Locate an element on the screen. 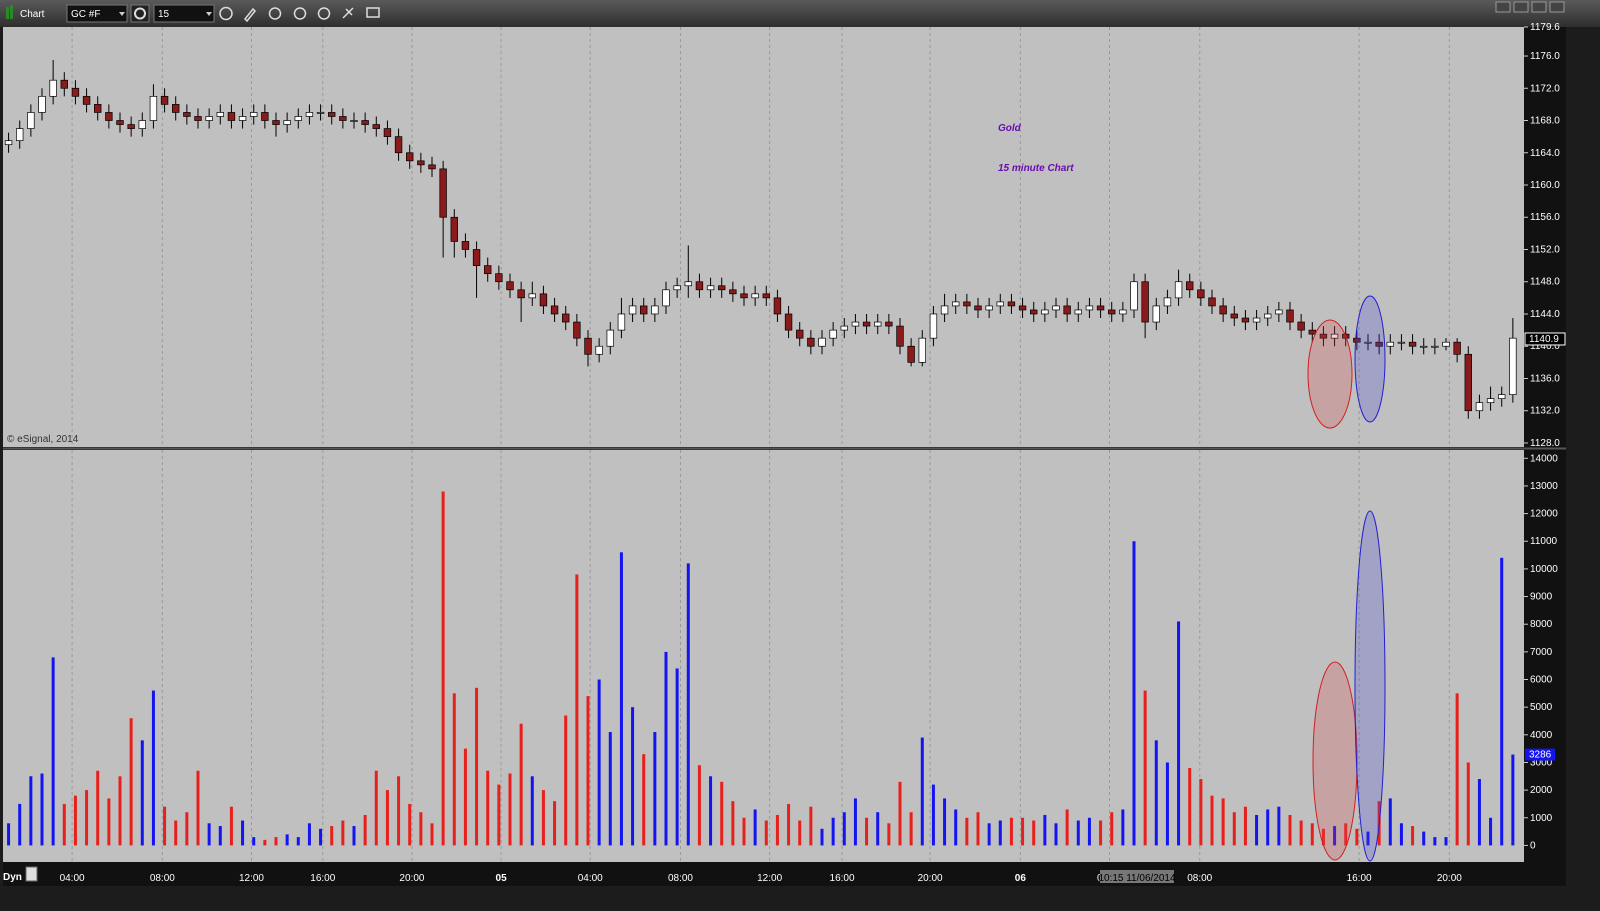  y-tick-label: 1136.0 is located at coordinates (1545, 378).